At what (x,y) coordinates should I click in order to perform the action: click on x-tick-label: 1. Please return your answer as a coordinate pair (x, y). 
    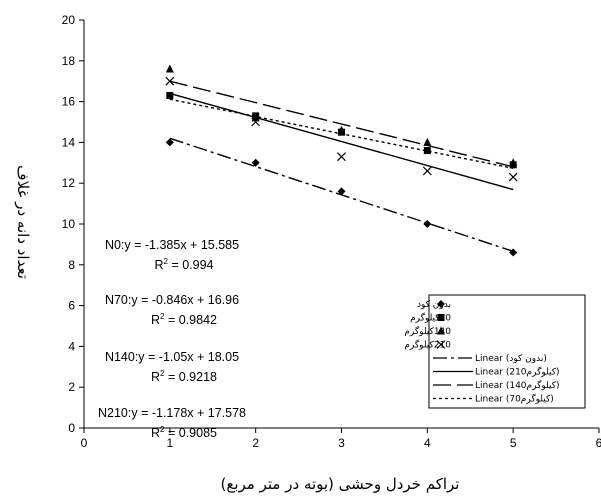
    Looking at the image, I should click on (169, 443).